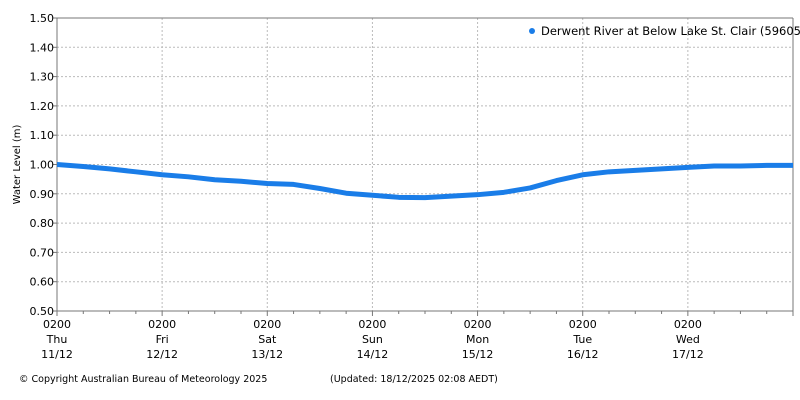 The image size is (800, 400). I want to click on series-line, so click(424, 181).